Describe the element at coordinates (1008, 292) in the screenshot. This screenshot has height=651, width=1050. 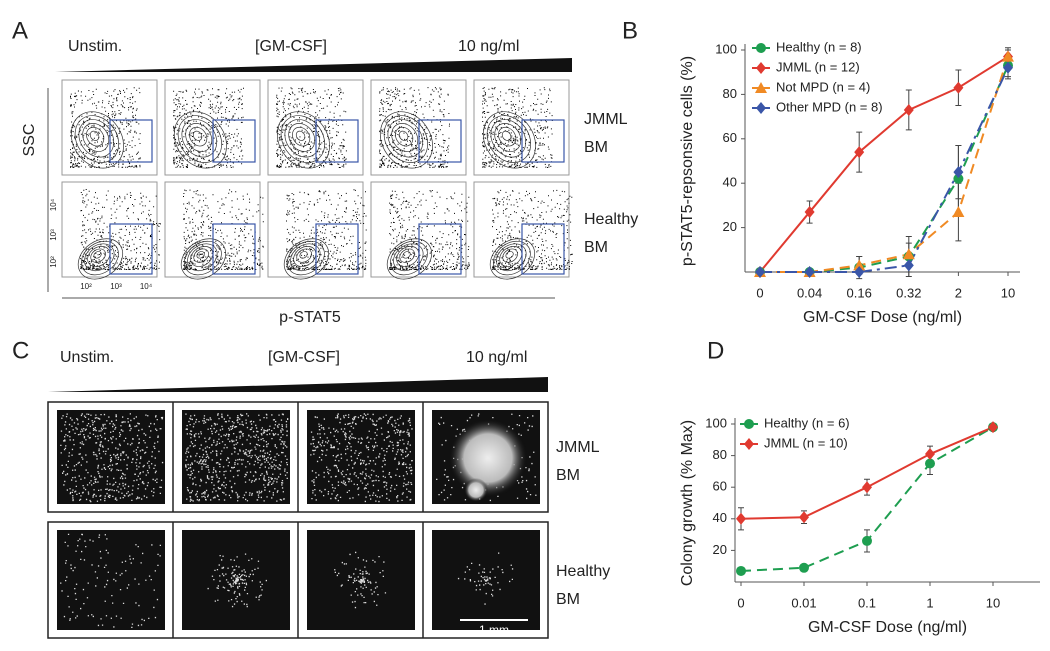
I see `x-tick-label: 10` at that location.